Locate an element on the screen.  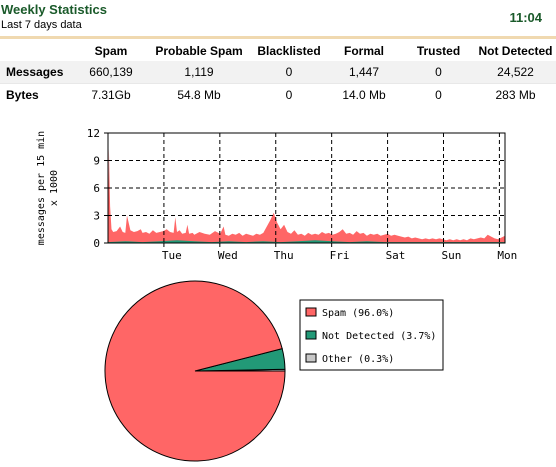
col-header-spam: Spam is located at coordinates (111, 50).